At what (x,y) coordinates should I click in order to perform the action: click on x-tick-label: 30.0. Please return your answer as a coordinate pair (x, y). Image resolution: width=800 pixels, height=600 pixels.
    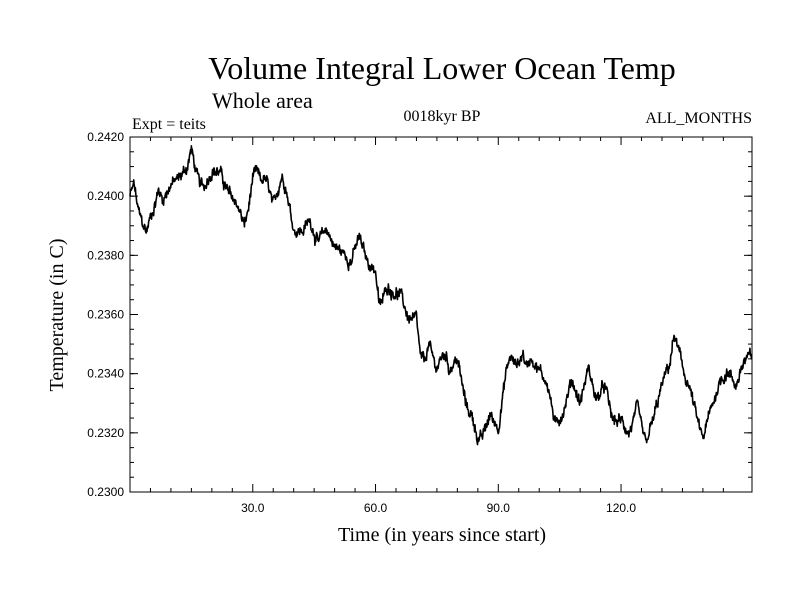
    Looking at the image, I should click on (253, 508).